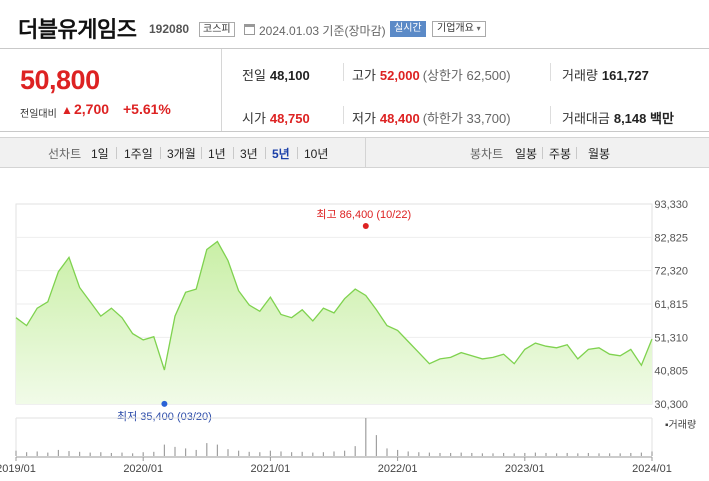  What do you see at coordinates (365, 225) in the screenshot?
I see `high-marker` at bounding box center [365, 225].